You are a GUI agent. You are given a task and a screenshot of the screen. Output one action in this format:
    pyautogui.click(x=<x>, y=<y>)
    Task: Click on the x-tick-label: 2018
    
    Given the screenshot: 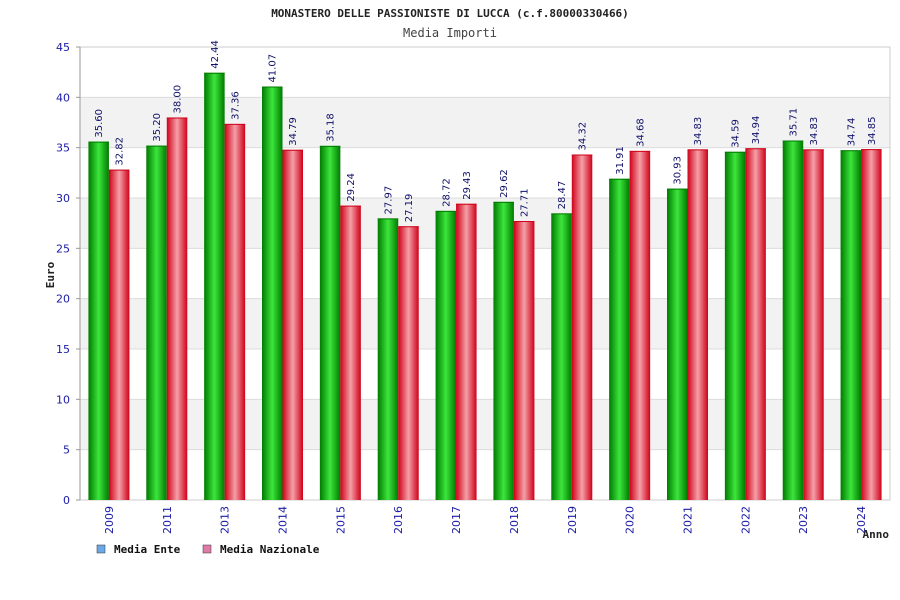 What is the action you would take?
    pyautogui.click(x=514, y=520)
    